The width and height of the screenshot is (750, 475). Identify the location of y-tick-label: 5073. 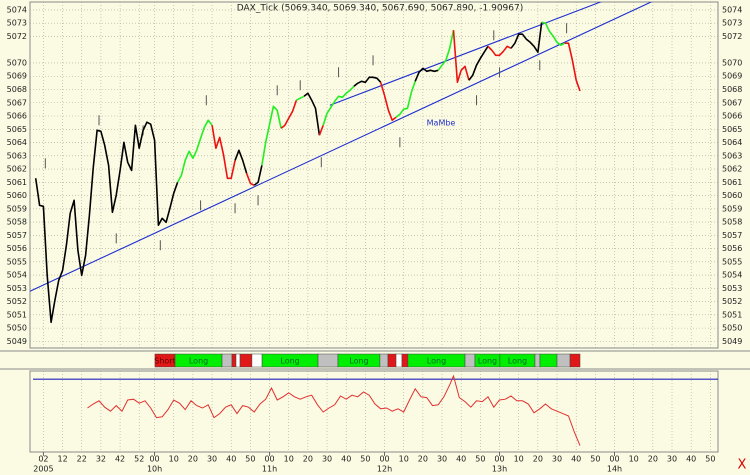
(17, 23).